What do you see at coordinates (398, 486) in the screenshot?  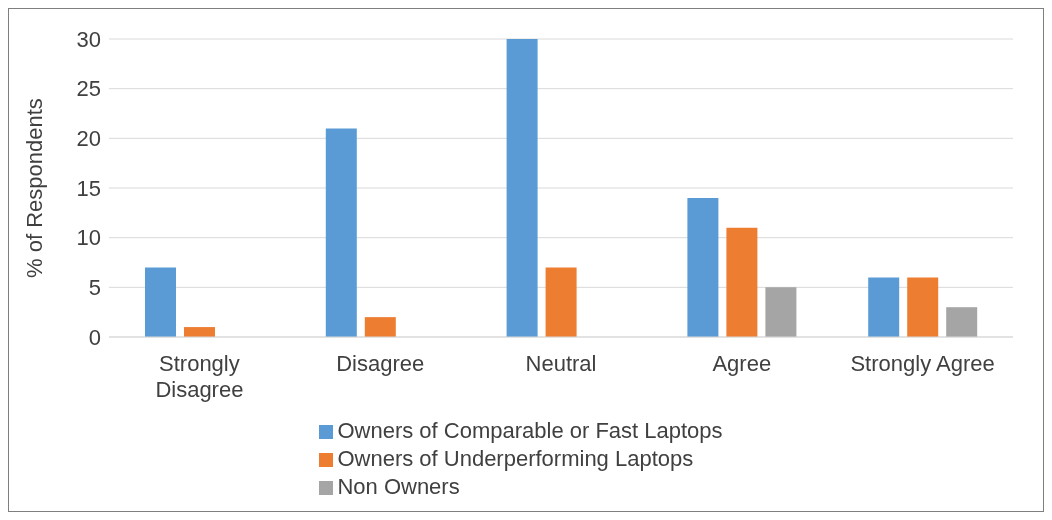 I see `legend-label: Non Owners` at bounding box center [398, 486].